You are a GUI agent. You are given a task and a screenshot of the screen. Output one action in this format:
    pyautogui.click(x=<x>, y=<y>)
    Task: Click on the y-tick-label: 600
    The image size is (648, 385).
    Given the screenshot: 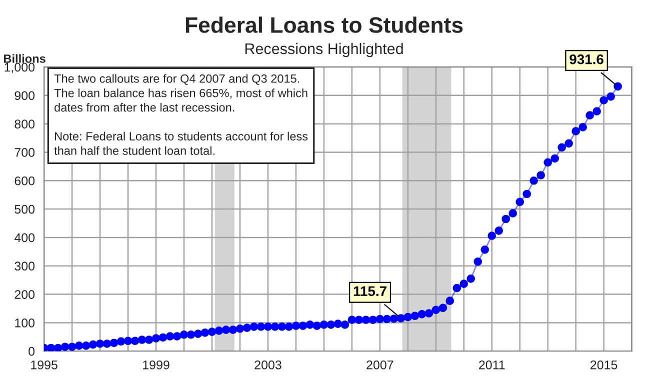 What is the action you would take?
    pyautogui.click(x=24, y=181)
    